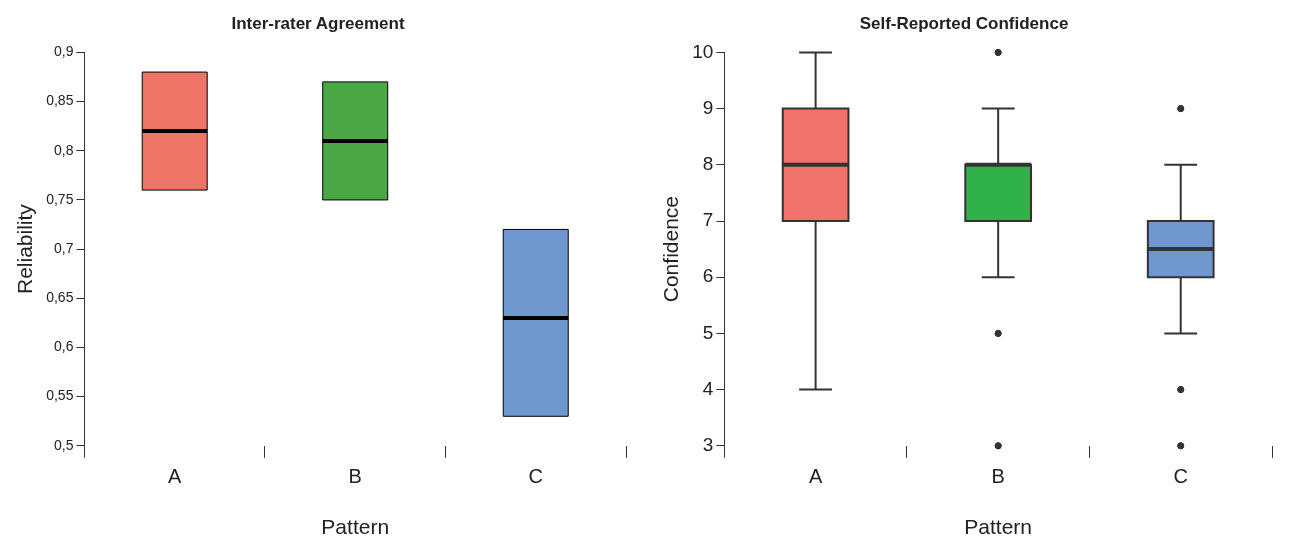 The height and width of the screenshot is (550, 1292). I want to click on y-tick-label: 7, so click(708, 220).